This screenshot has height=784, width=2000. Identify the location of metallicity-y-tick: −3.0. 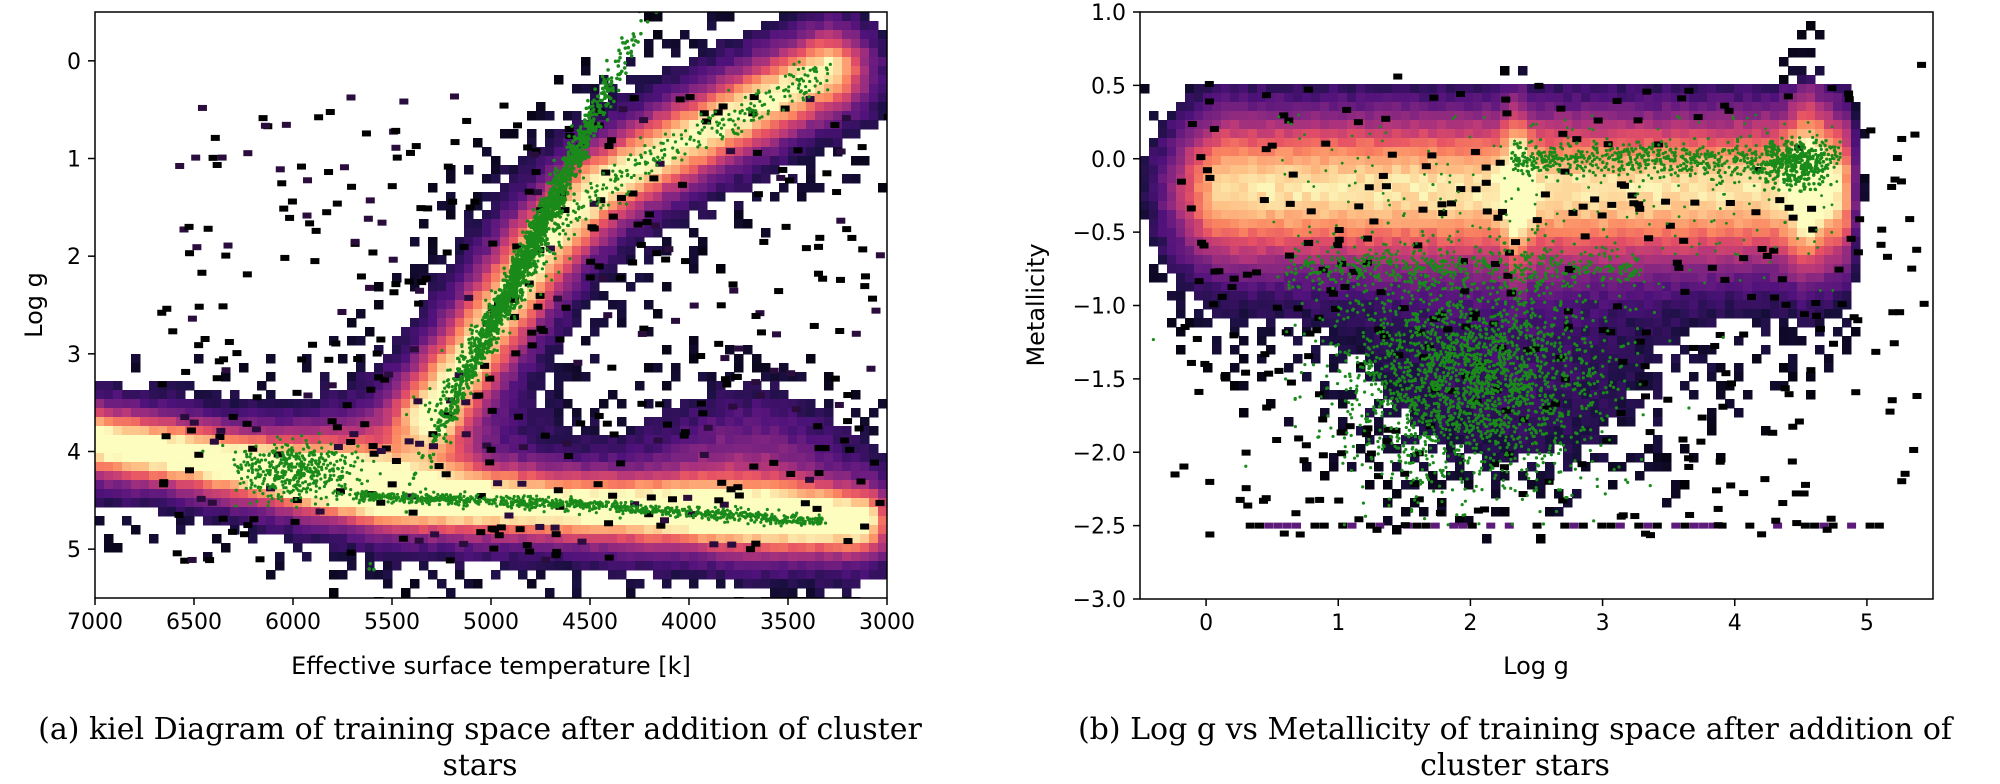
(1106, 600).